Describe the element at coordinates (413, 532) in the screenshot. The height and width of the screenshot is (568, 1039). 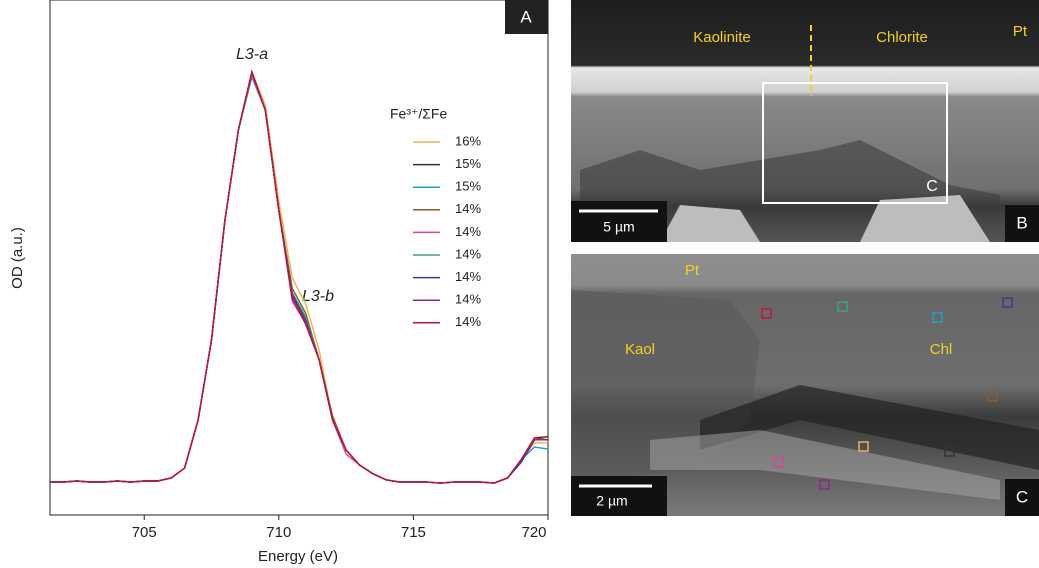
I see `x-tick-label: 715` at that location.